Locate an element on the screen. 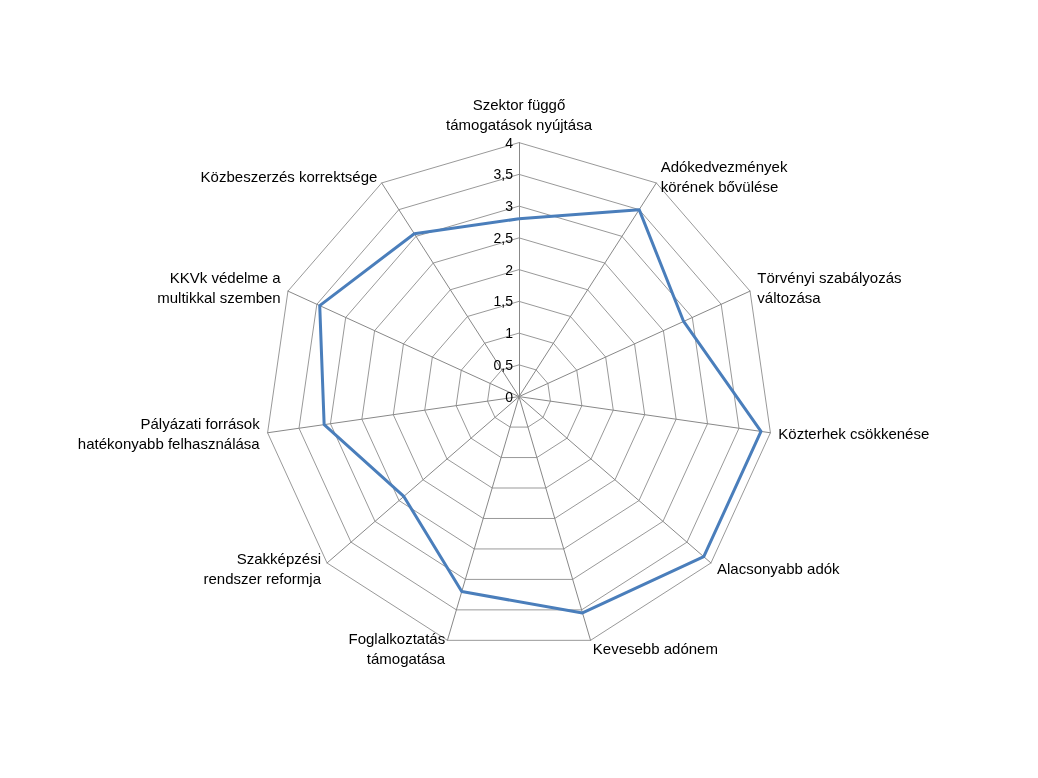 This screenshot has width=1038, height=778. spoke-label: Alacsonyabb adók is located at coordinates (779, 568).